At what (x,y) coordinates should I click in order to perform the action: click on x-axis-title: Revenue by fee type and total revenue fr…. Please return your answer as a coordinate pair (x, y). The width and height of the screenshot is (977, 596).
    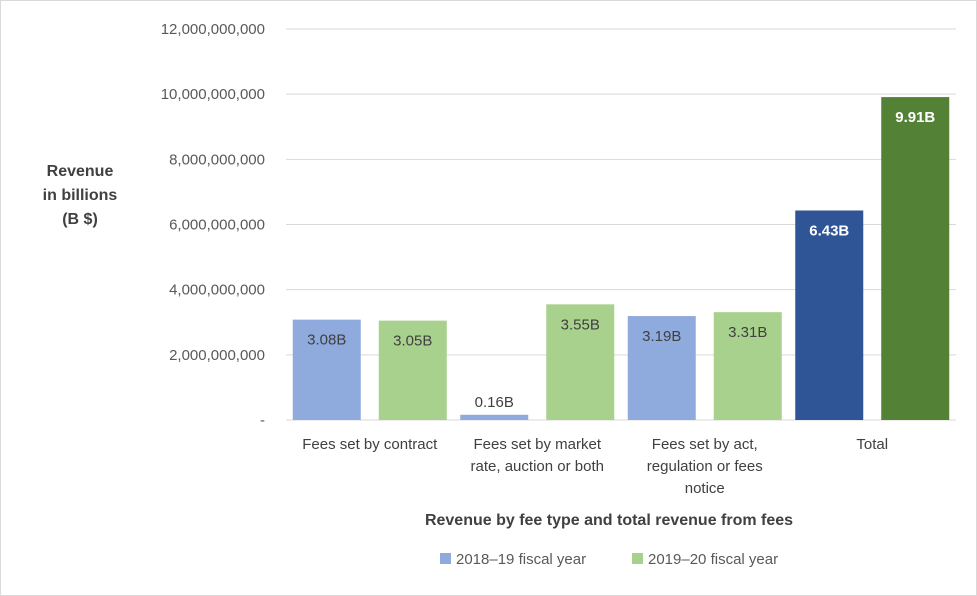
    Looking at the image, I should click on (609, 520).